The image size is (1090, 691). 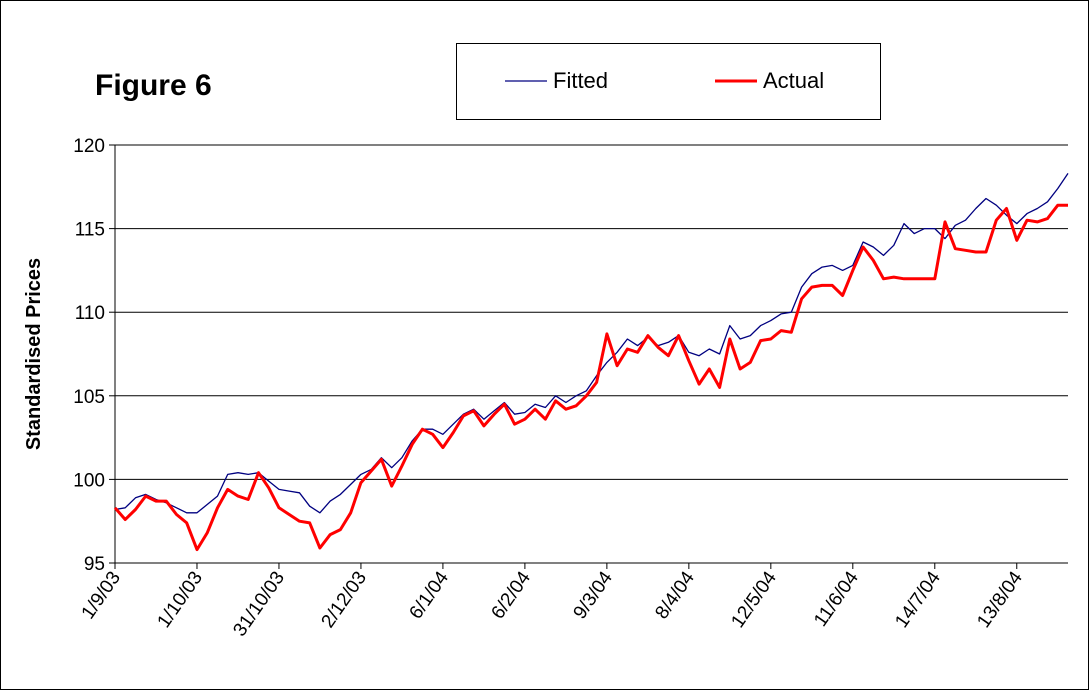 What do you see at coordinates (94, 564) in the screenshot?
I see `y-tick-label: 95` at bounding box center [94, 564].